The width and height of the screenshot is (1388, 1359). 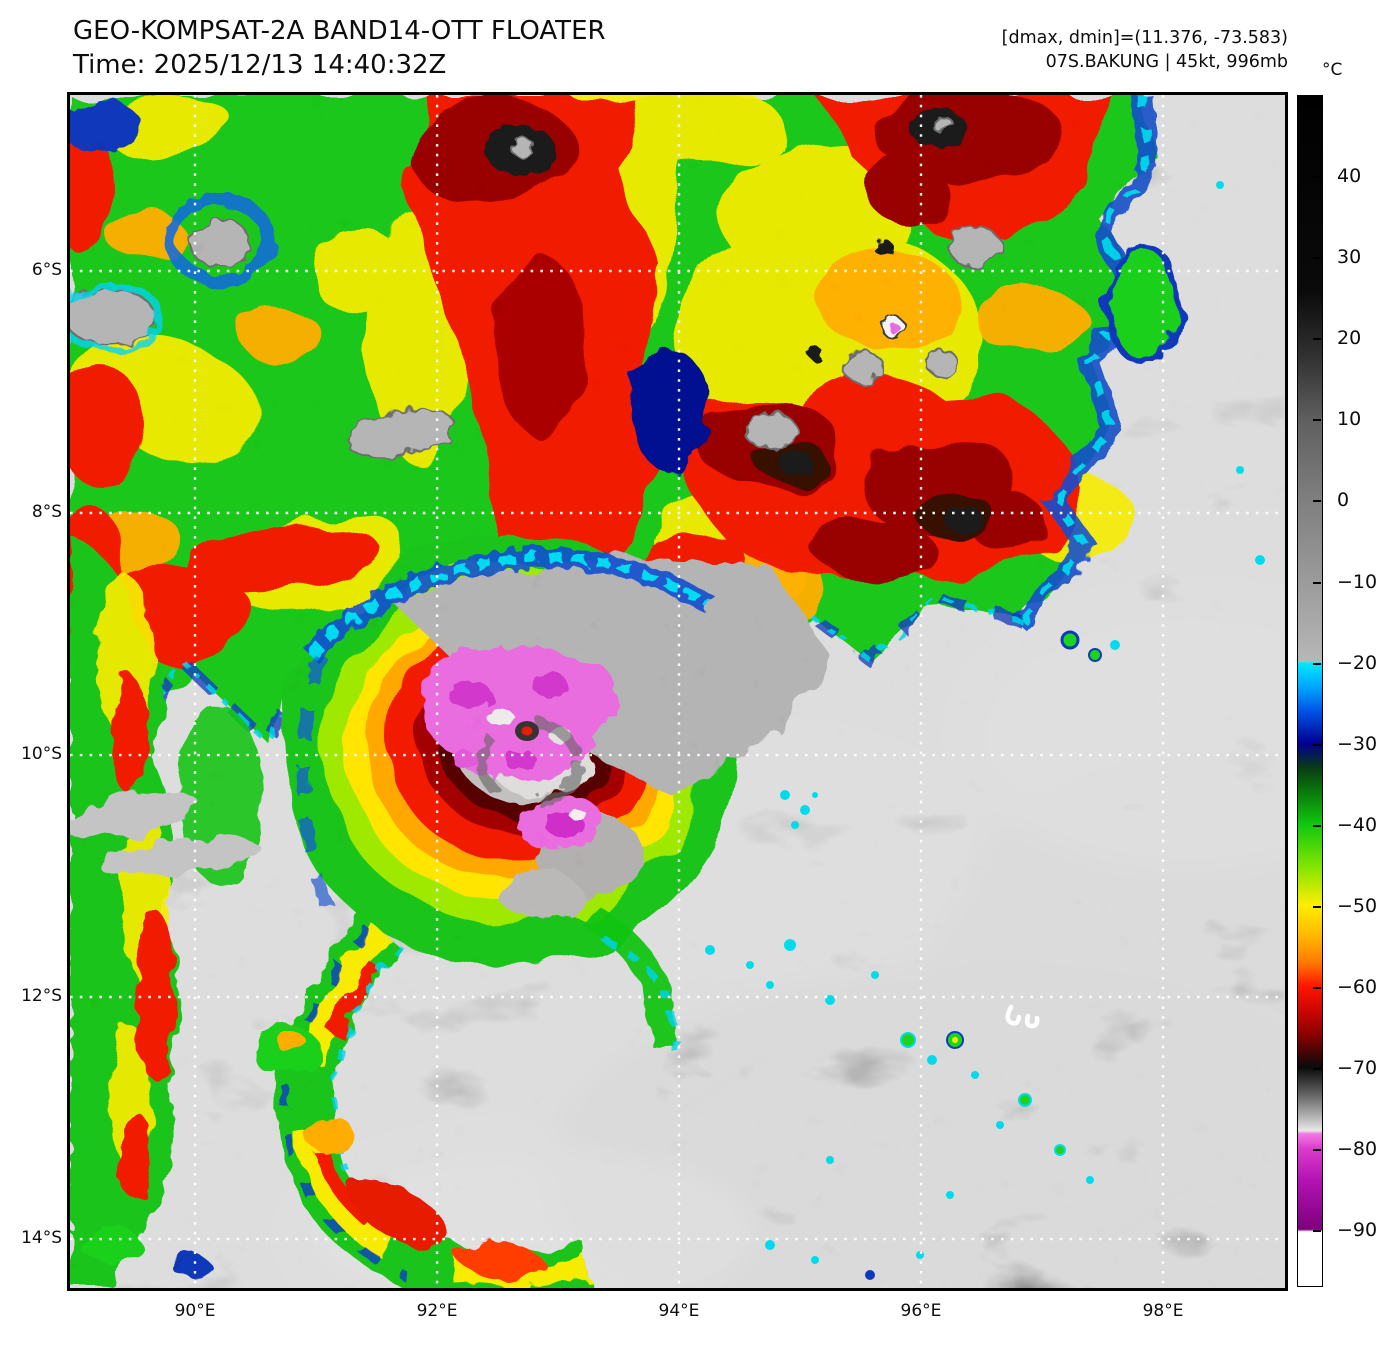 What do you see at coordinates (1357, 743) in the screenshot?
I see `colorbar-tick-label: −30` at bounding box center [1357, 743].